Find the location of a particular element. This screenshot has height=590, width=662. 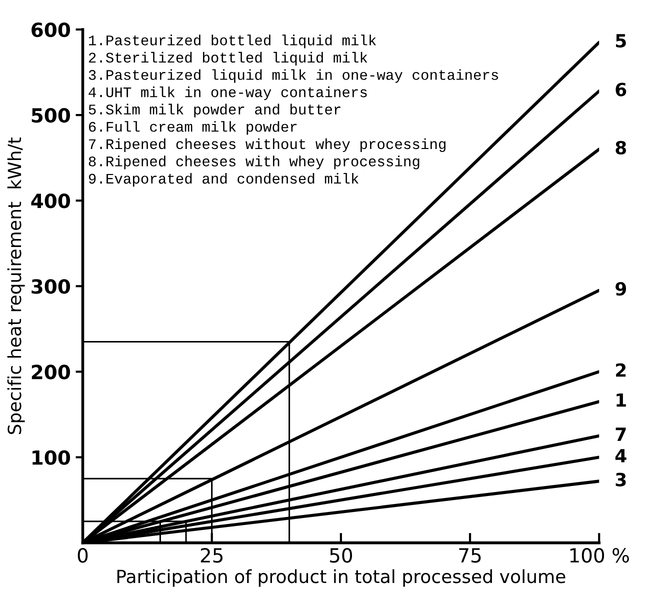

series-label: 5 is located at coordinates (621, 41).